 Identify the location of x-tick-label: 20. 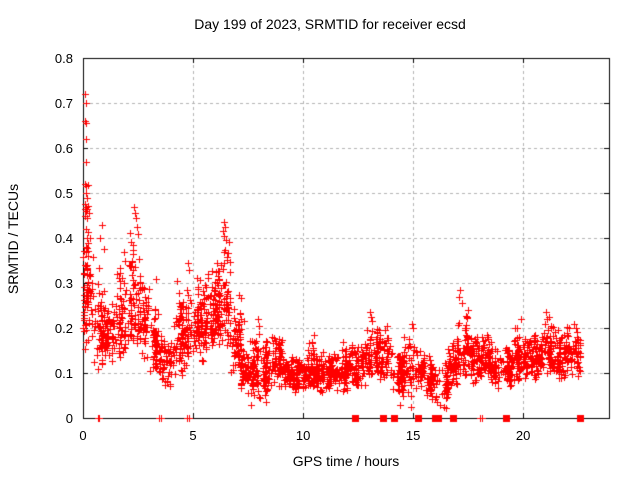
(523, 435).